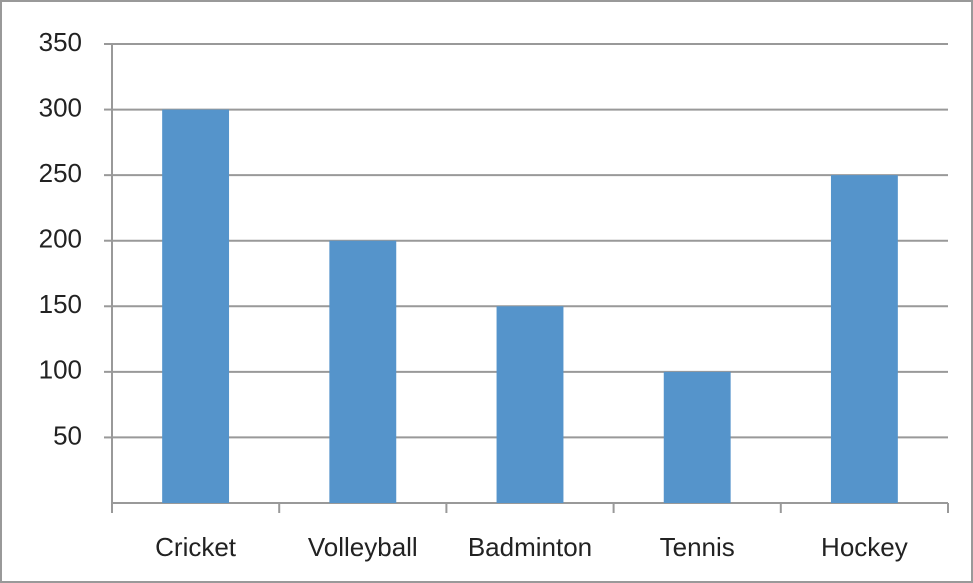 The height and width of the screenshot is (583, 973). I want to click on x-tick-label: Cricket, so click(196, 547).